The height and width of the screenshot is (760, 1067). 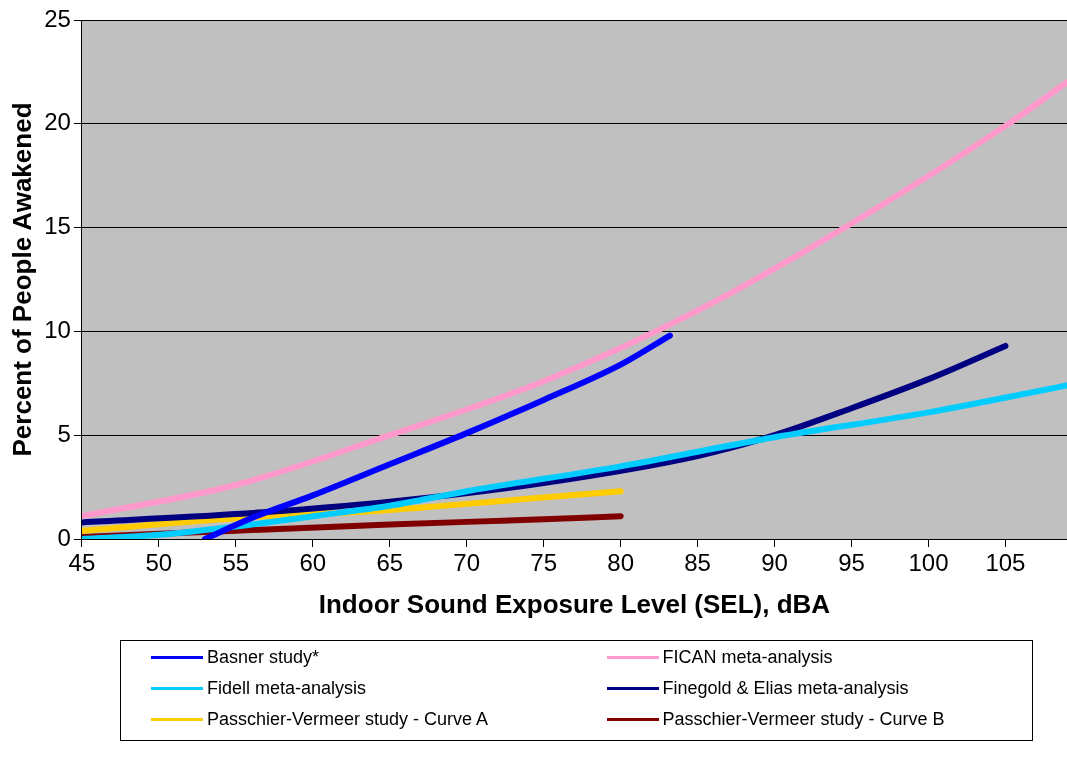 I want to click on x-tick-label: 85, so click(x=697, y=563).